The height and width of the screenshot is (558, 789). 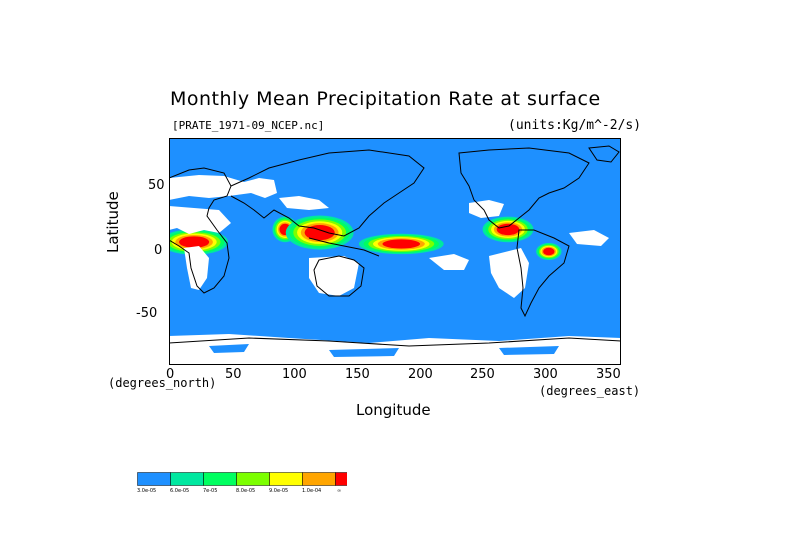 I want to click on y-axis-label: Latitude, so click(x=113, y=222).